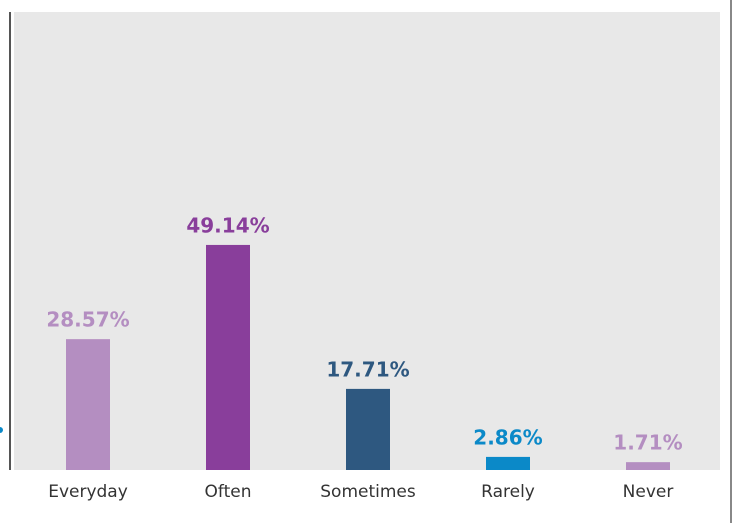  What do you see at coordinates (507, 437) in the screenshot?
I see `data-label: 2.86%` at bounding box center [507, 437].